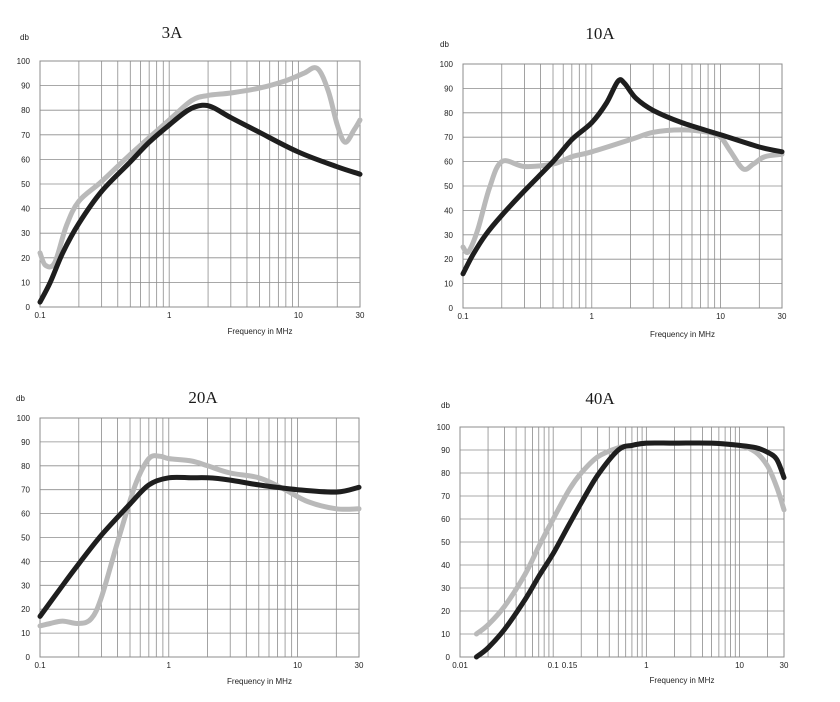  I want to click on x-tick-label: 0.01, so click(460, 665).